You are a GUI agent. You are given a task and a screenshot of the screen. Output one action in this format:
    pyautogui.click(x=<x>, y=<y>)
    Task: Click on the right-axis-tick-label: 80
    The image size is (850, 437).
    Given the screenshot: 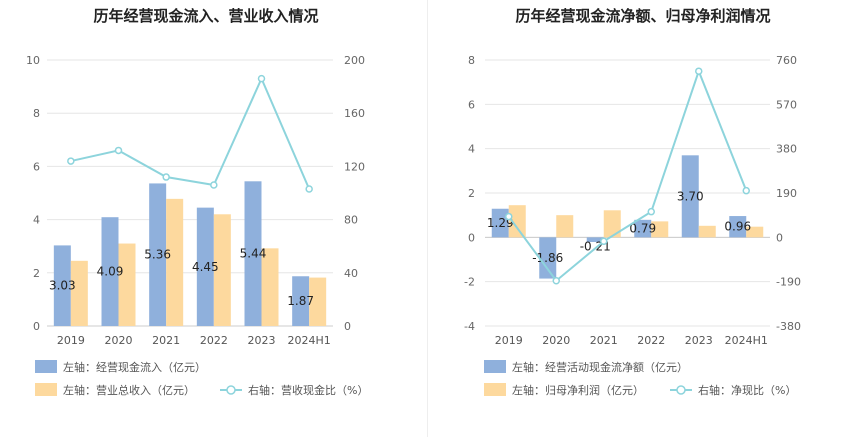 What is the action you would take?
    pyautogui.click(x=351, y=220)
    